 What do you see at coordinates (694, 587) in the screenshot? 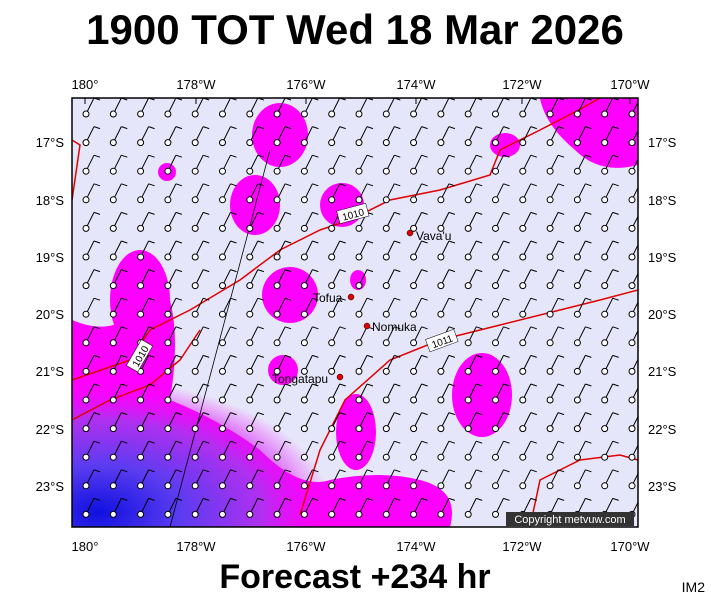
I see `image-id: IM2` at bounding box center [694, 587].